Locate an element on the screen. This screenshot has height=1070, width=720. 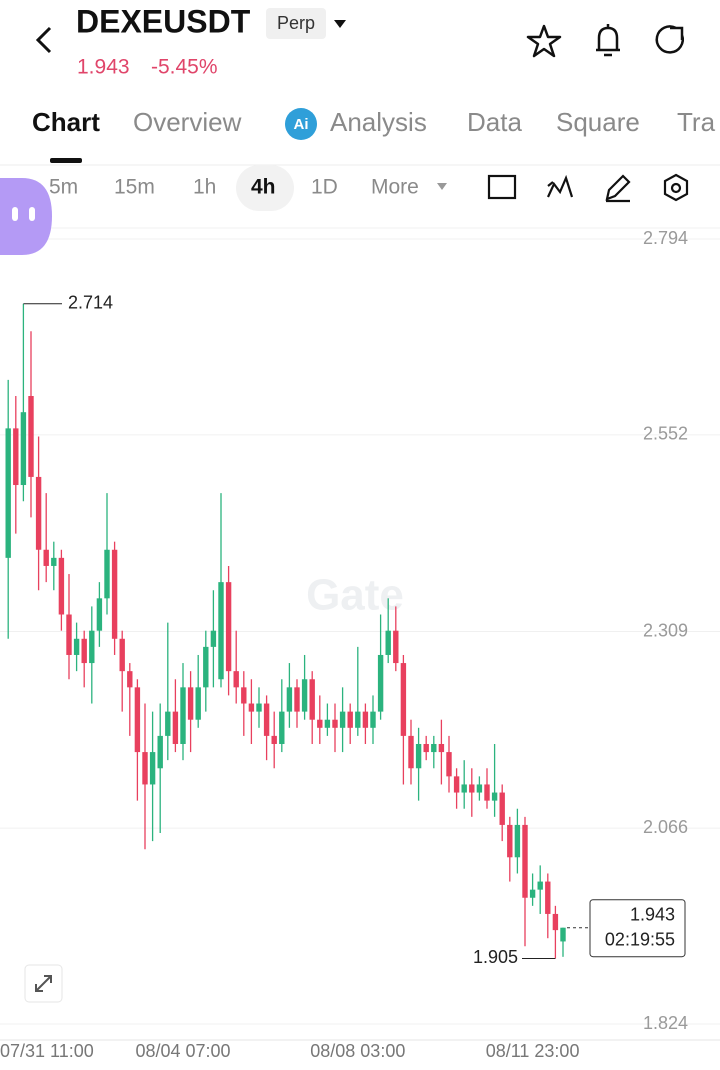
settings-dot is located at coordinates (676, 188).